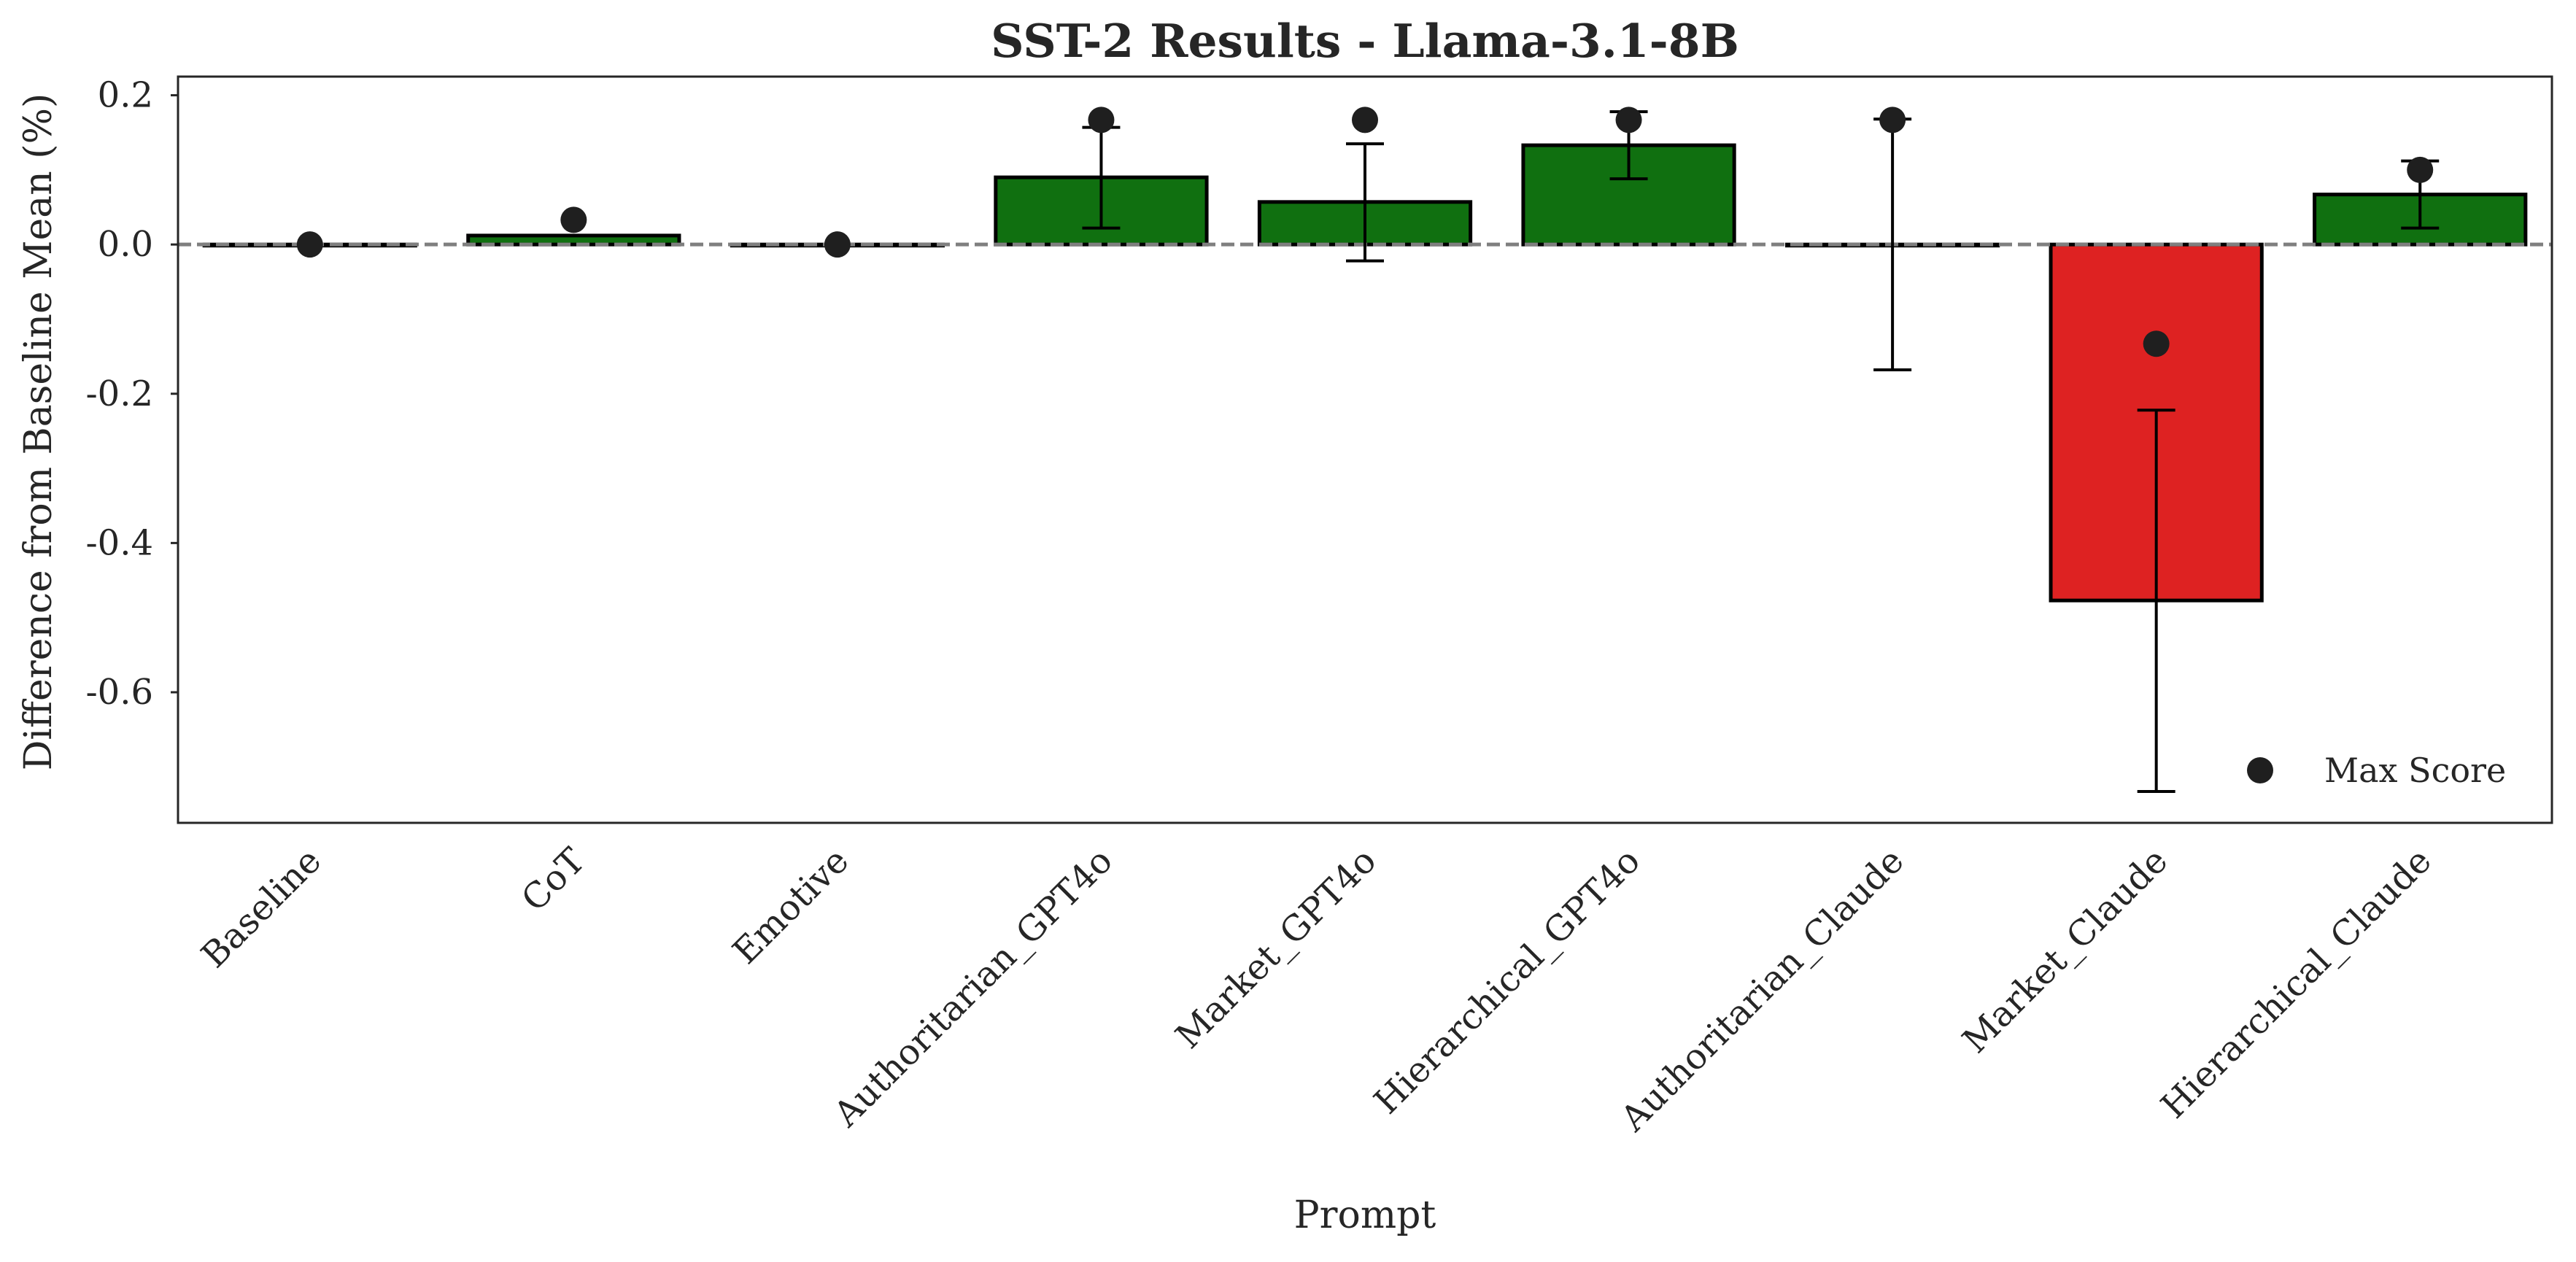 This screenshot has width=2576, height=1262. I want to click on x-tick-label-7: Market_Claude, so click(2064, 950).